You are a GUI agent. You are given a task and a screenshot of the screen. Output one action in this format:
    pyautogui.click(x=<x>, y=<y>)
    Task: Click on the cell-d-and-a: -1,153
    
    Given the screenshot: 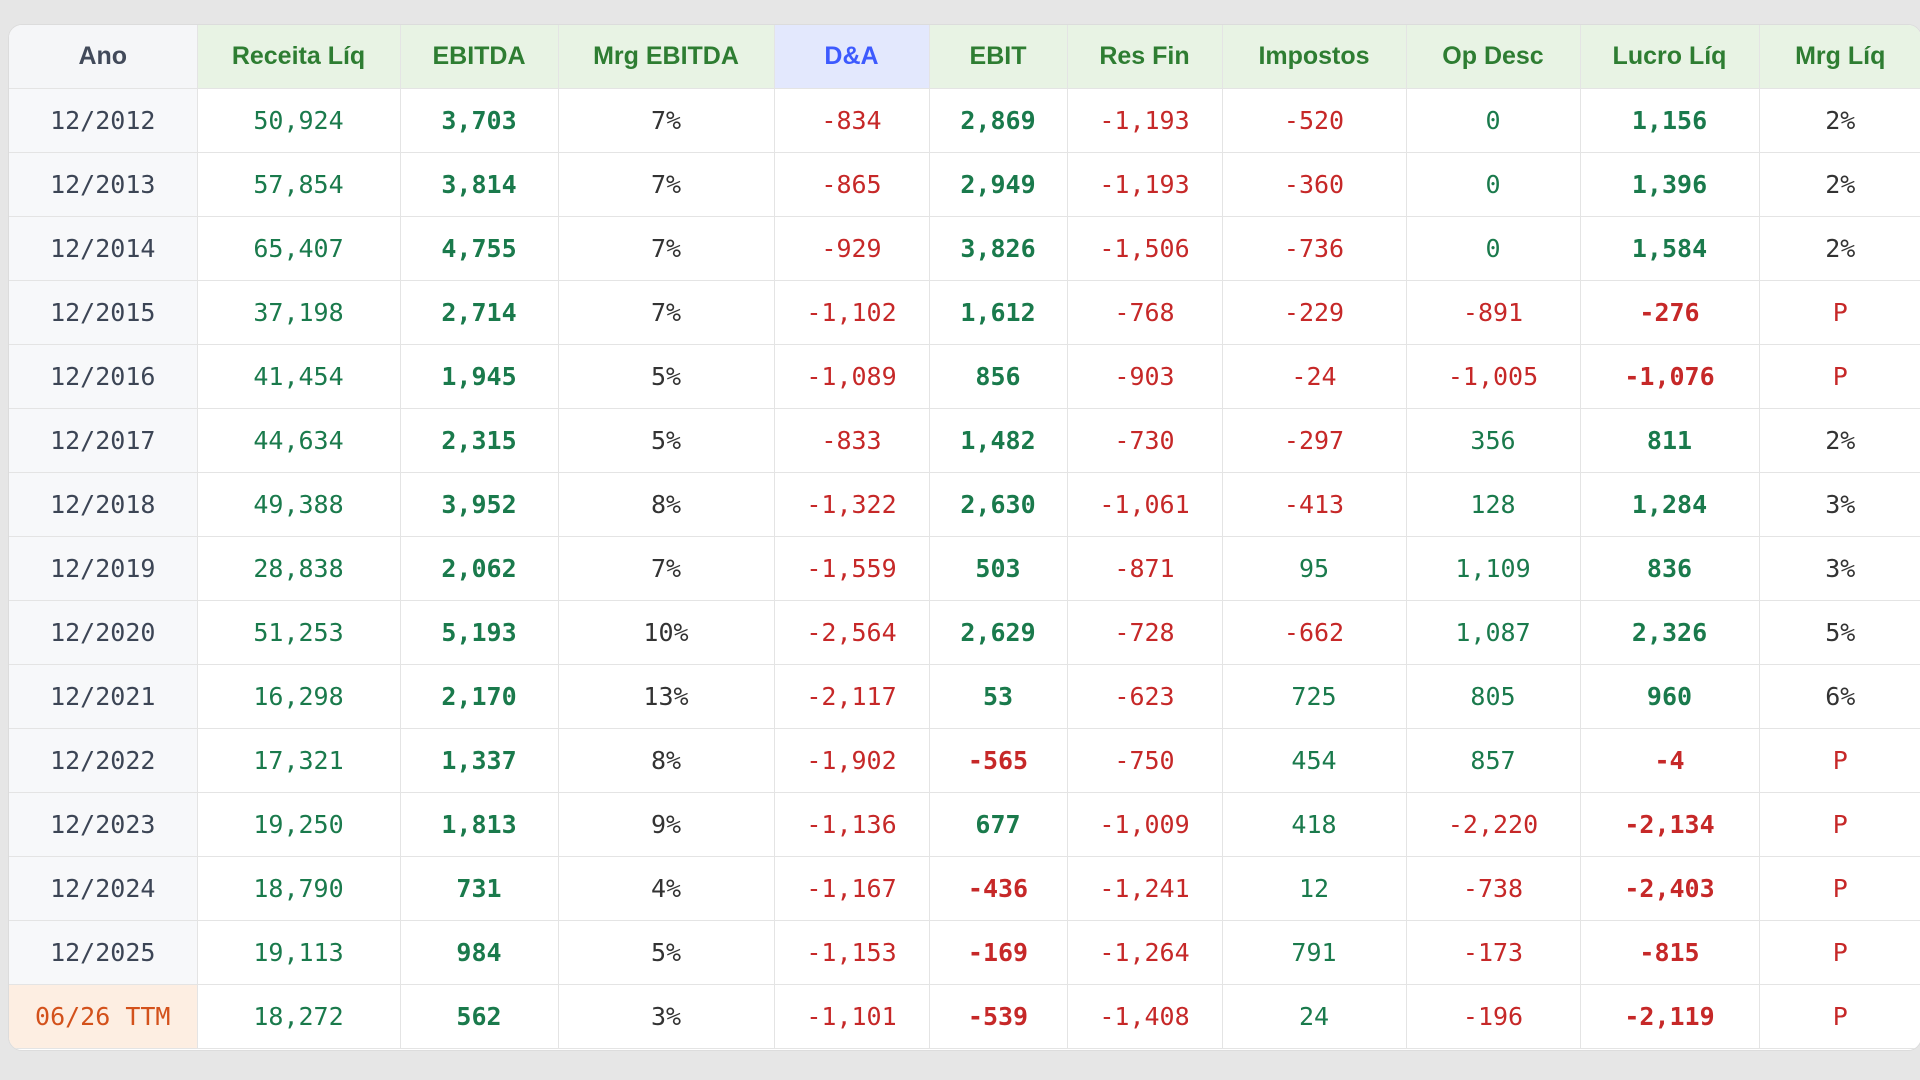 What is the action you would take?
    pyautogui.click(x=852, y=952)
    